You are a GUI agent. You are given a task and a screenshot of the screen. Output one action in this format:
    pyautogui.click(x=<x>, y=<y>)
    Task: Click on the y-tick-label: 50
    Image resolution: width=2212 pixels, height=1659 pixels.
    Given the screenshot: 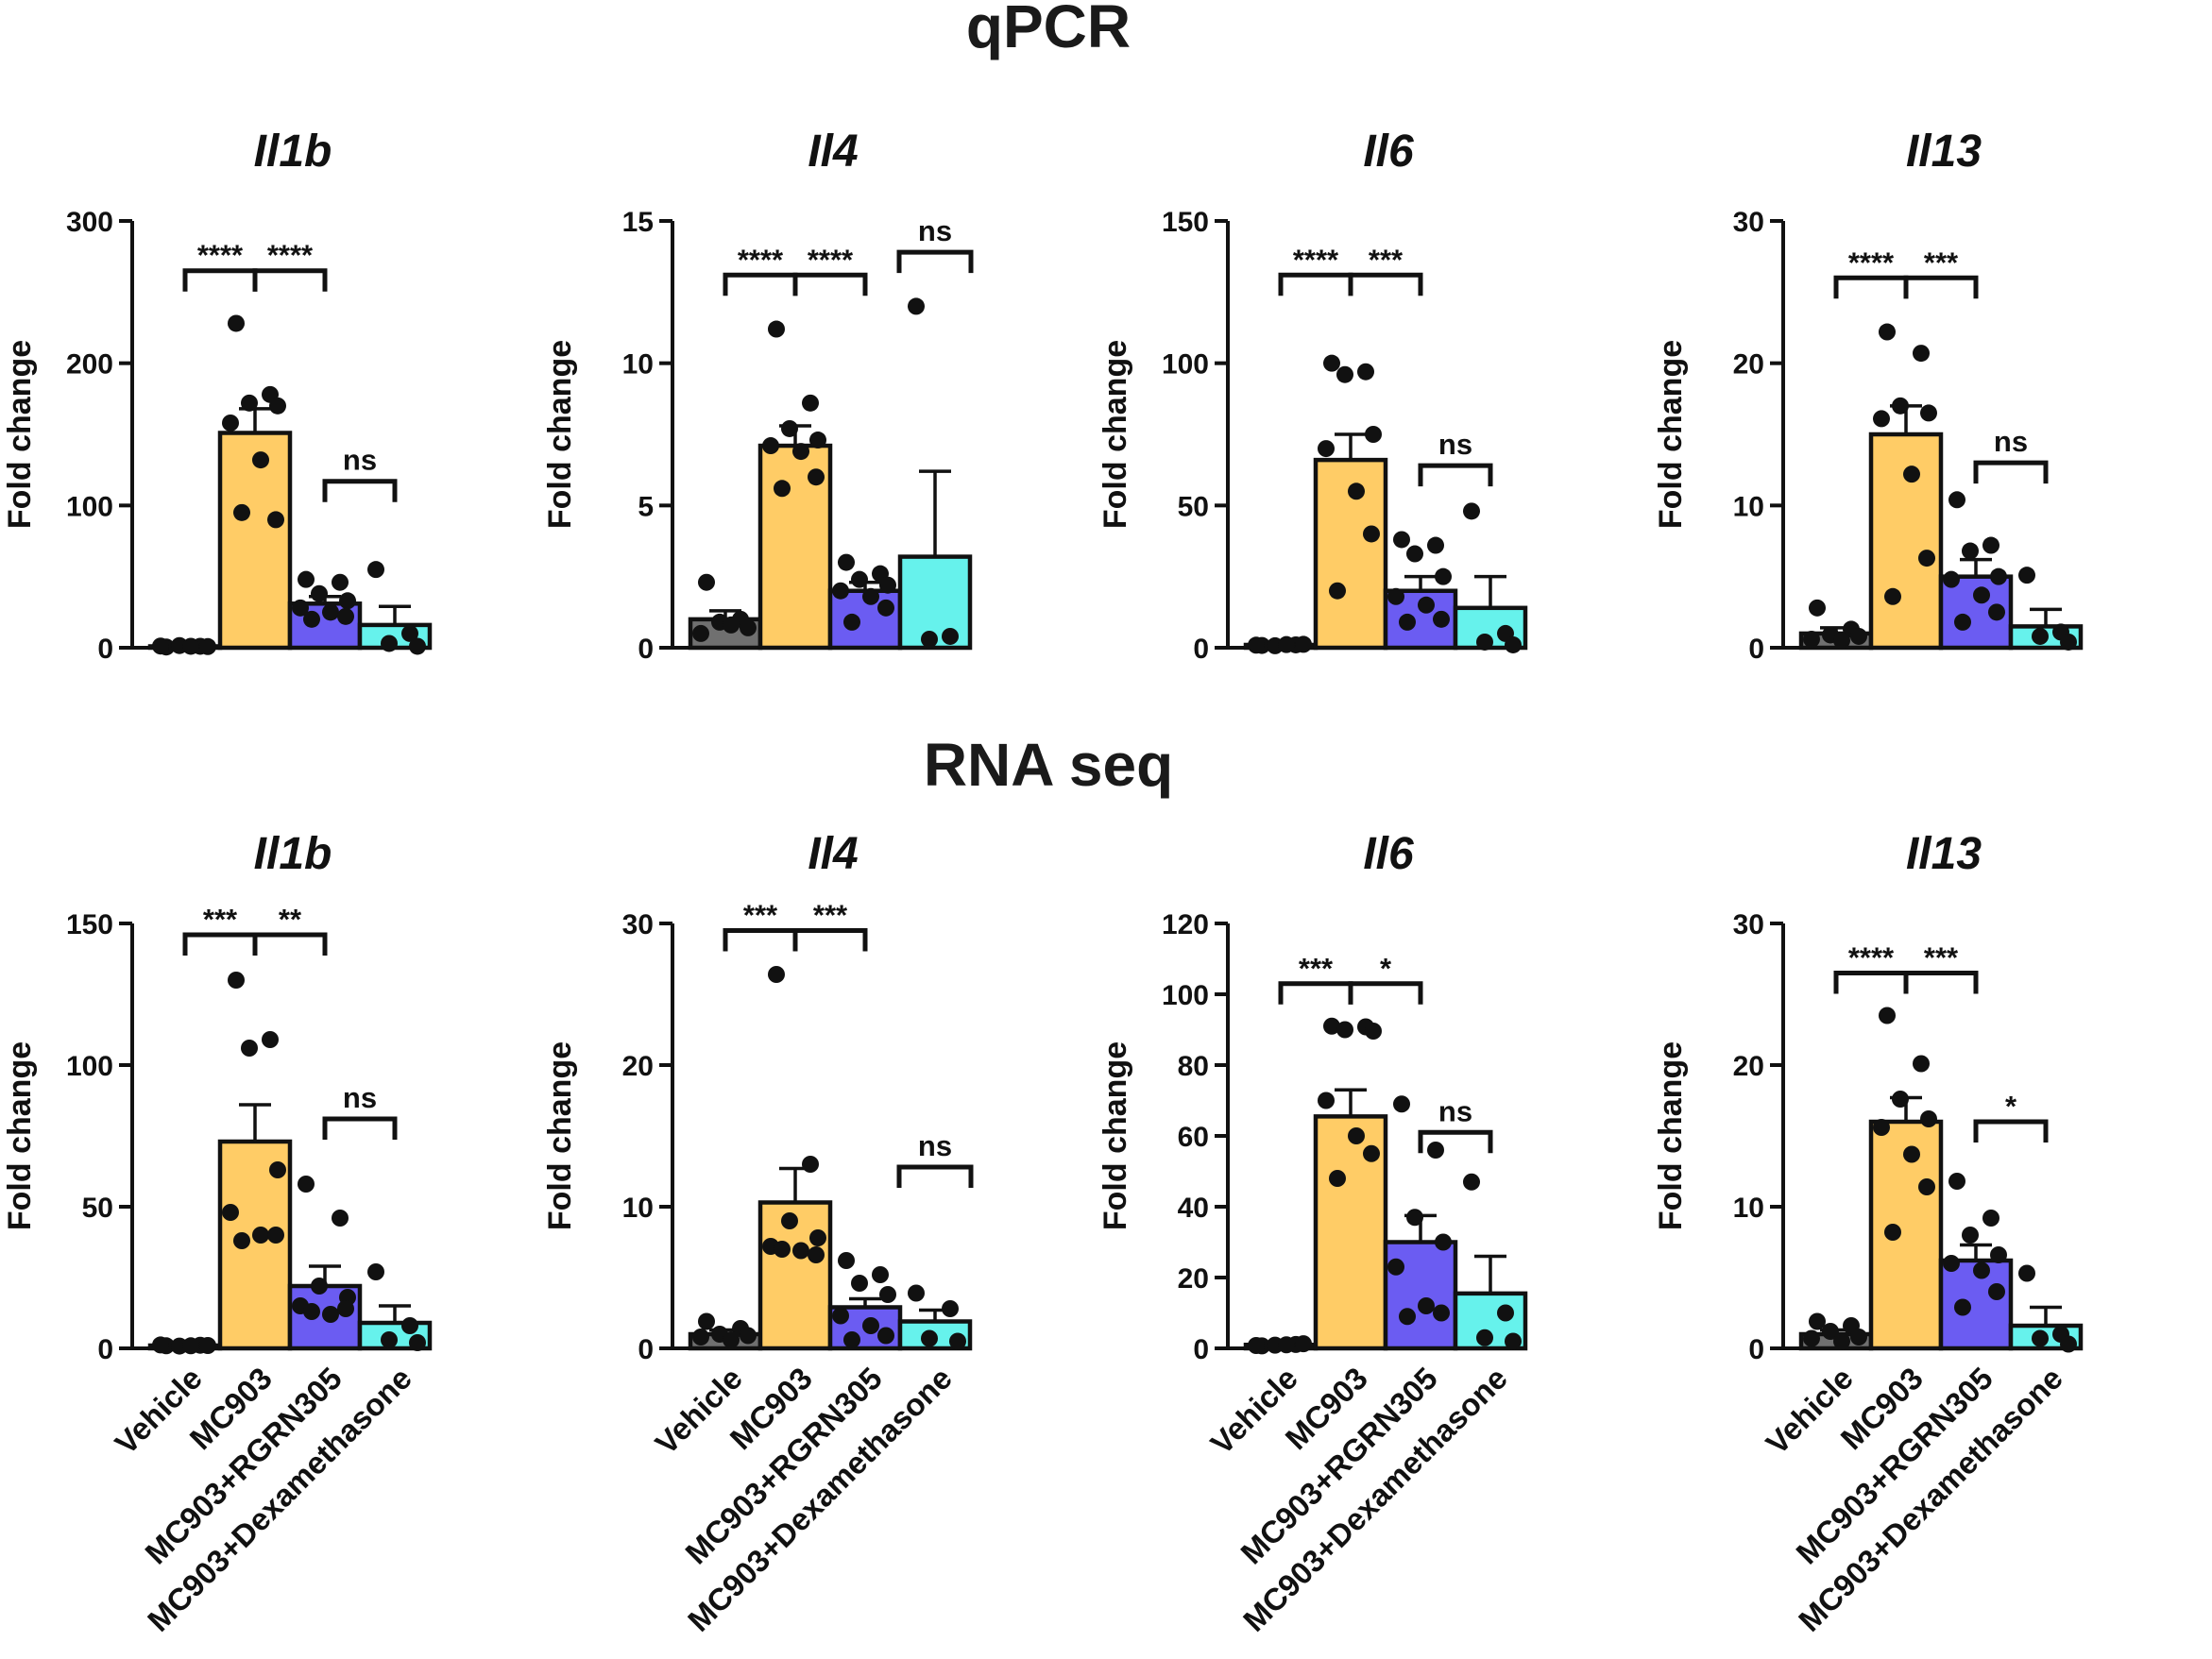 What is the action you would take?
    pyautogui.click(x=1193, y=506)
    